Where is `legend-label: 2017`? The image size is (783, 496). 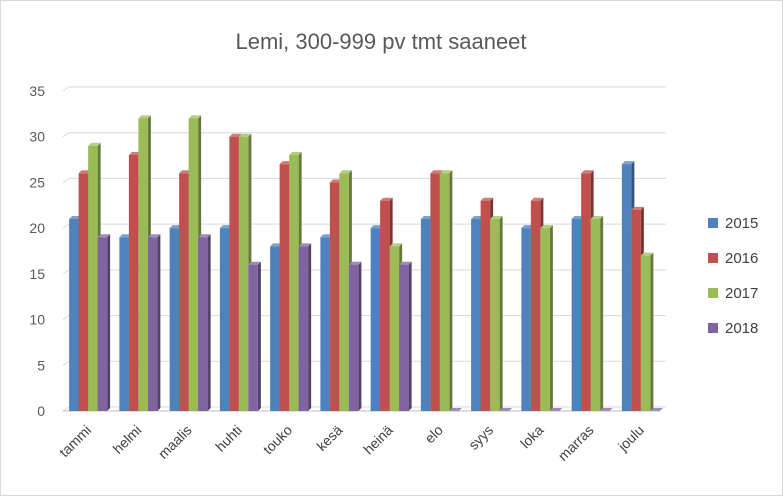
legend-label: 2017 is located at coordinates (741, 293).